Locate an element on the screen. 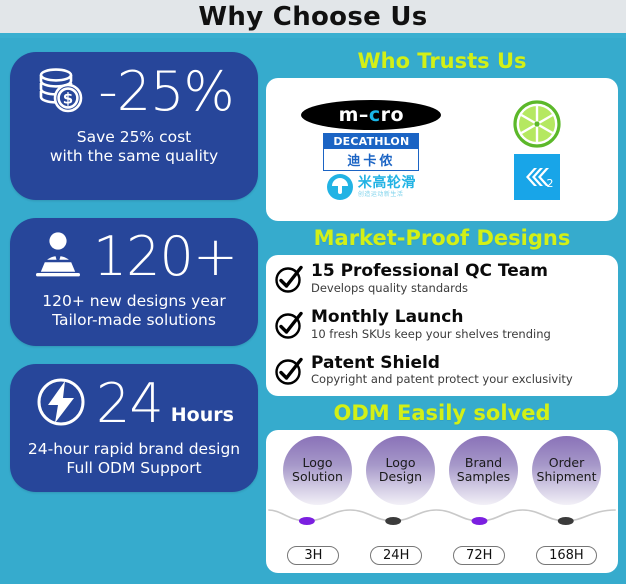  stat-caption-line2: with the same quality is located at coordinates (134, 156).